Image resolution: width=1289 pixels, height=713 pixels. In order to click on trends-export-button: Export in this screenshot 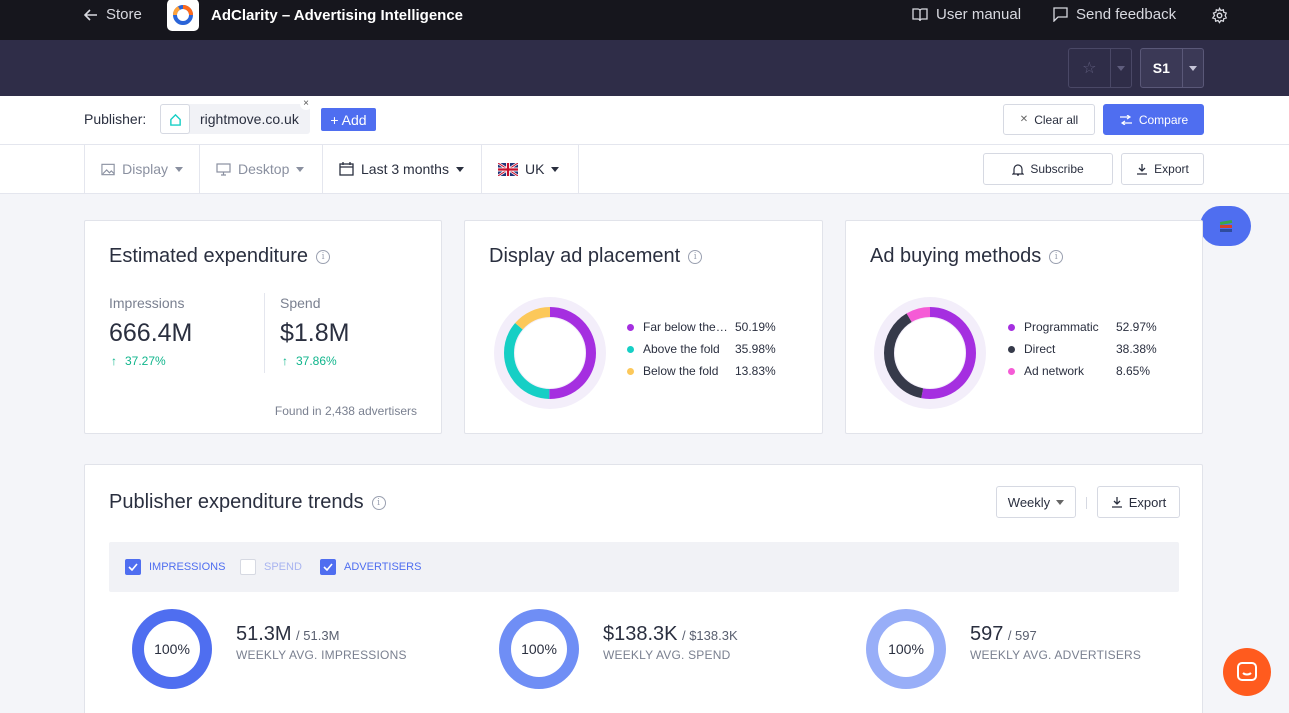, I will do `click(1138, 502)`.